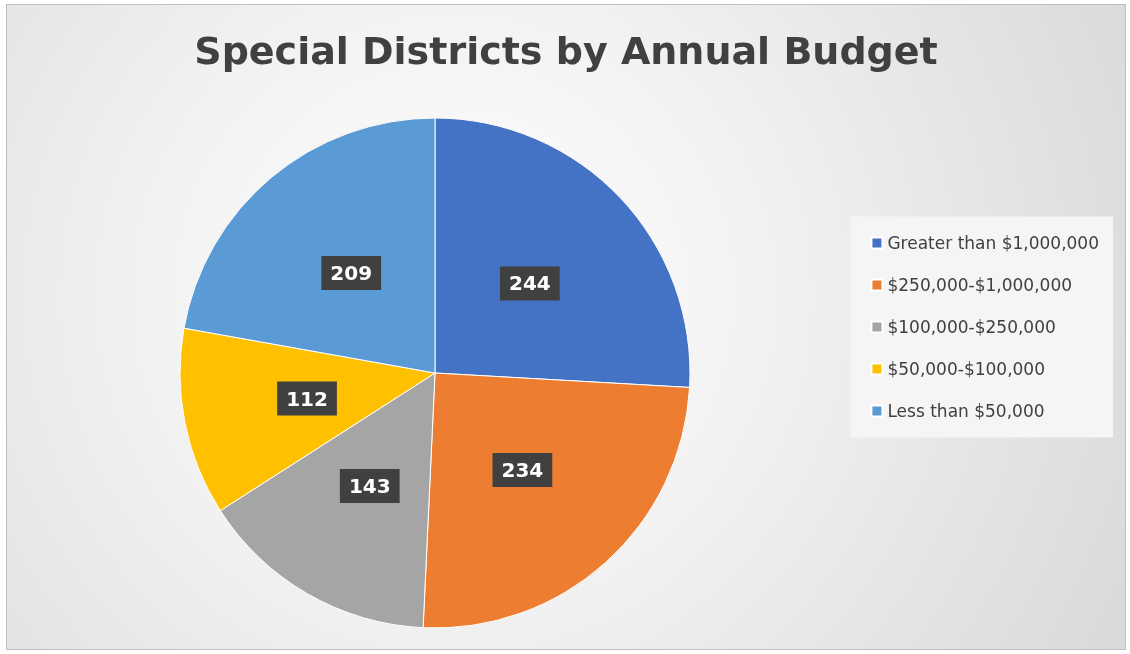 The width and height of the screenshot is (1130, 654). What do you see at coordinates (566, 51) in the screenshot?
I see `chart-title: Special Districts by Annual Budget` at bounding box center [566, 51].